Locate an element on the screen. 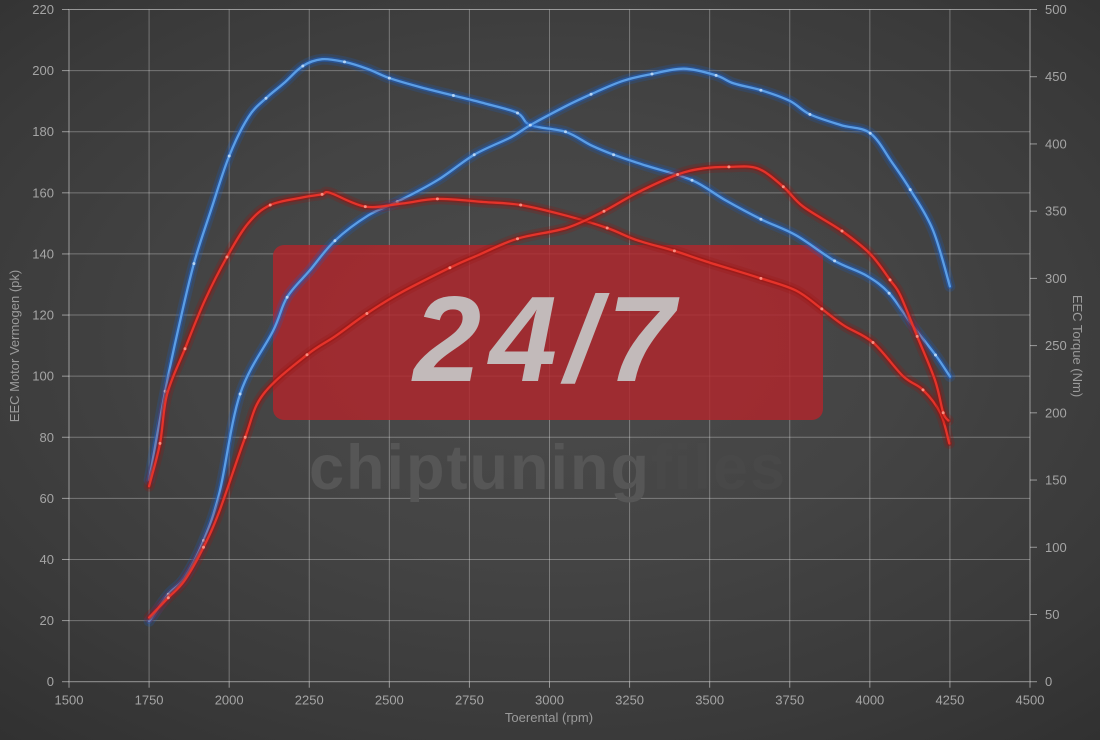 The height and width of the screenshot is (740, 1100). y-left-tick-label: 80 is located at coordinates (47, 437).